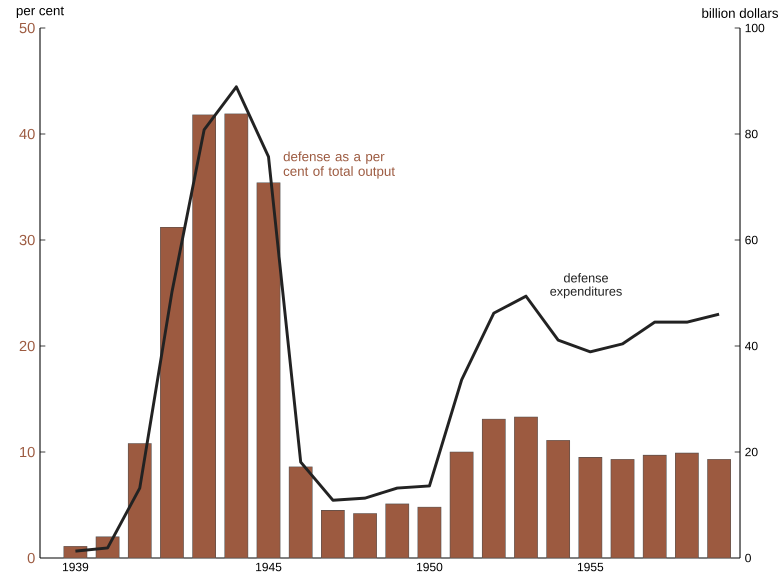  Describe the element at coordinates (269, 567) in the screenshot. I see `x-tick-label: 1945` at that location.